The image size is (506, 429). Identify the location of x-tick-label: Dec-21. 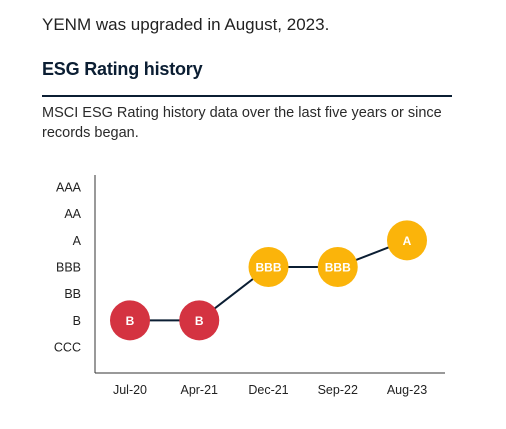
(268, 390).